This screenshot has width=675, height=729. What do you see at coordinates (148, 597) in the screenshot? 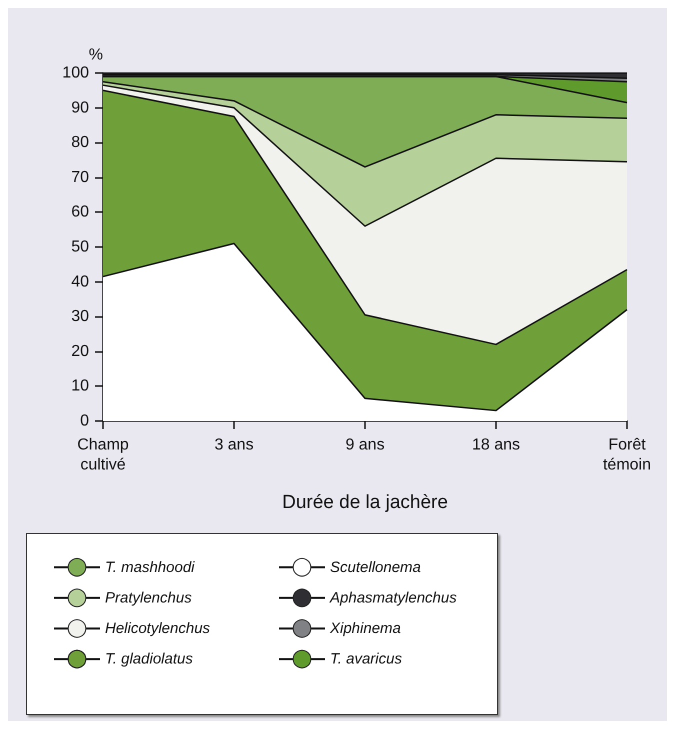
I see `legend-label: Pratylenchus` at bounding box center [148, 597].